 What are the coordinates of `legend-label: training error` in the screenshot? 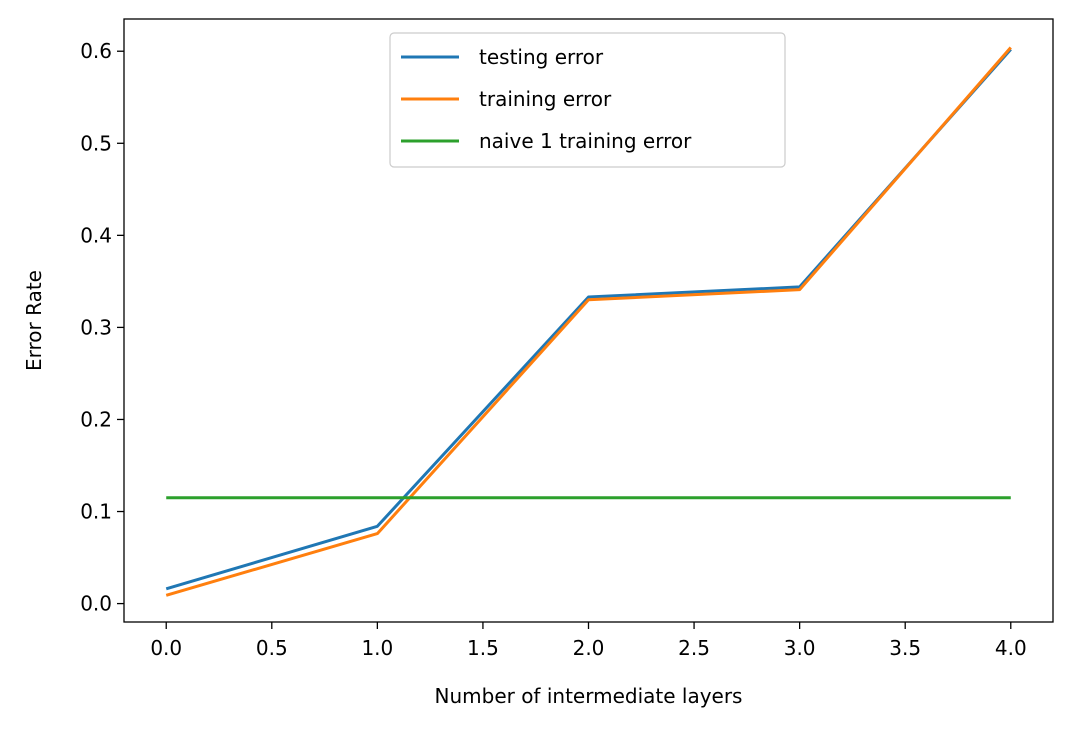 It's located at (545, 99).